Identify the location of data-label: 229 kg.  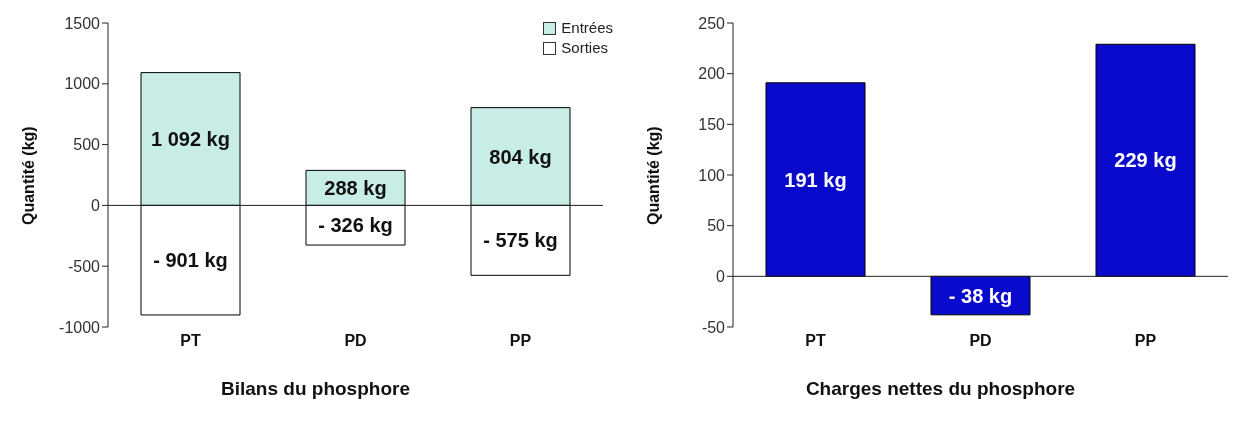
(1145, 160).